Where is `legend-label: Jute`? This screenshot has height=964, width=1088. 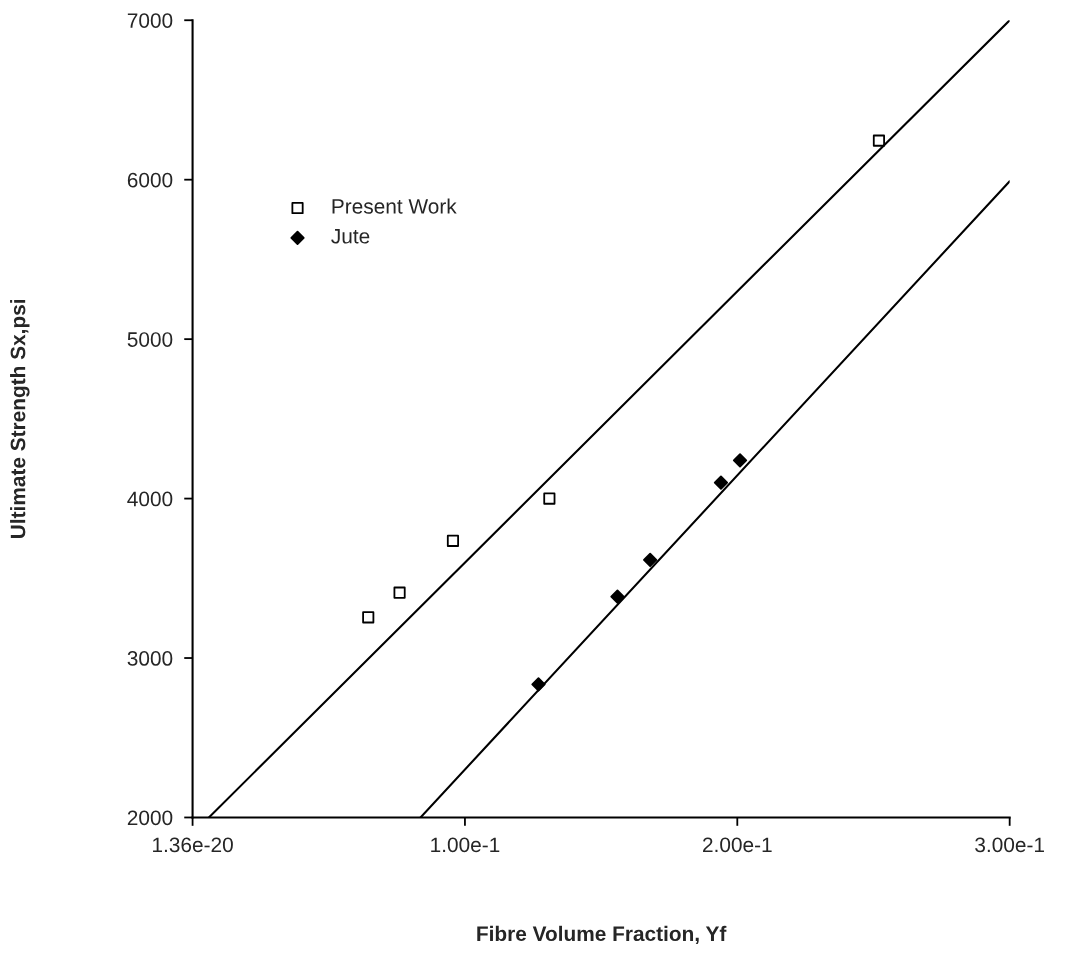 legend-label: Jute is located at coordinates (350, 236).